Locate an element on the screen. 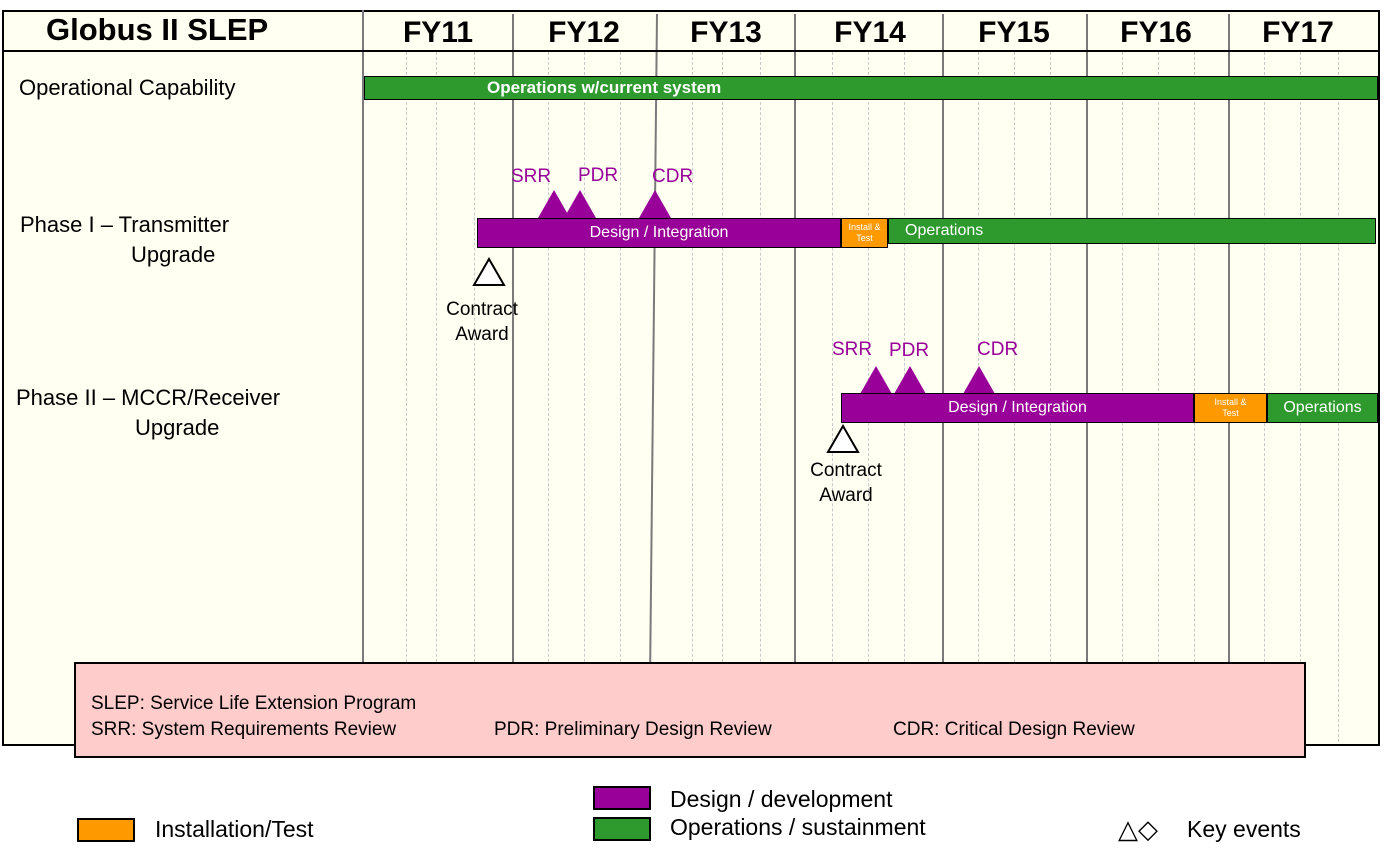 This screenshot has width=1384, height=854. glossary-cdr: CDR: Critical Design Review is located at coordinates (1014, 729).